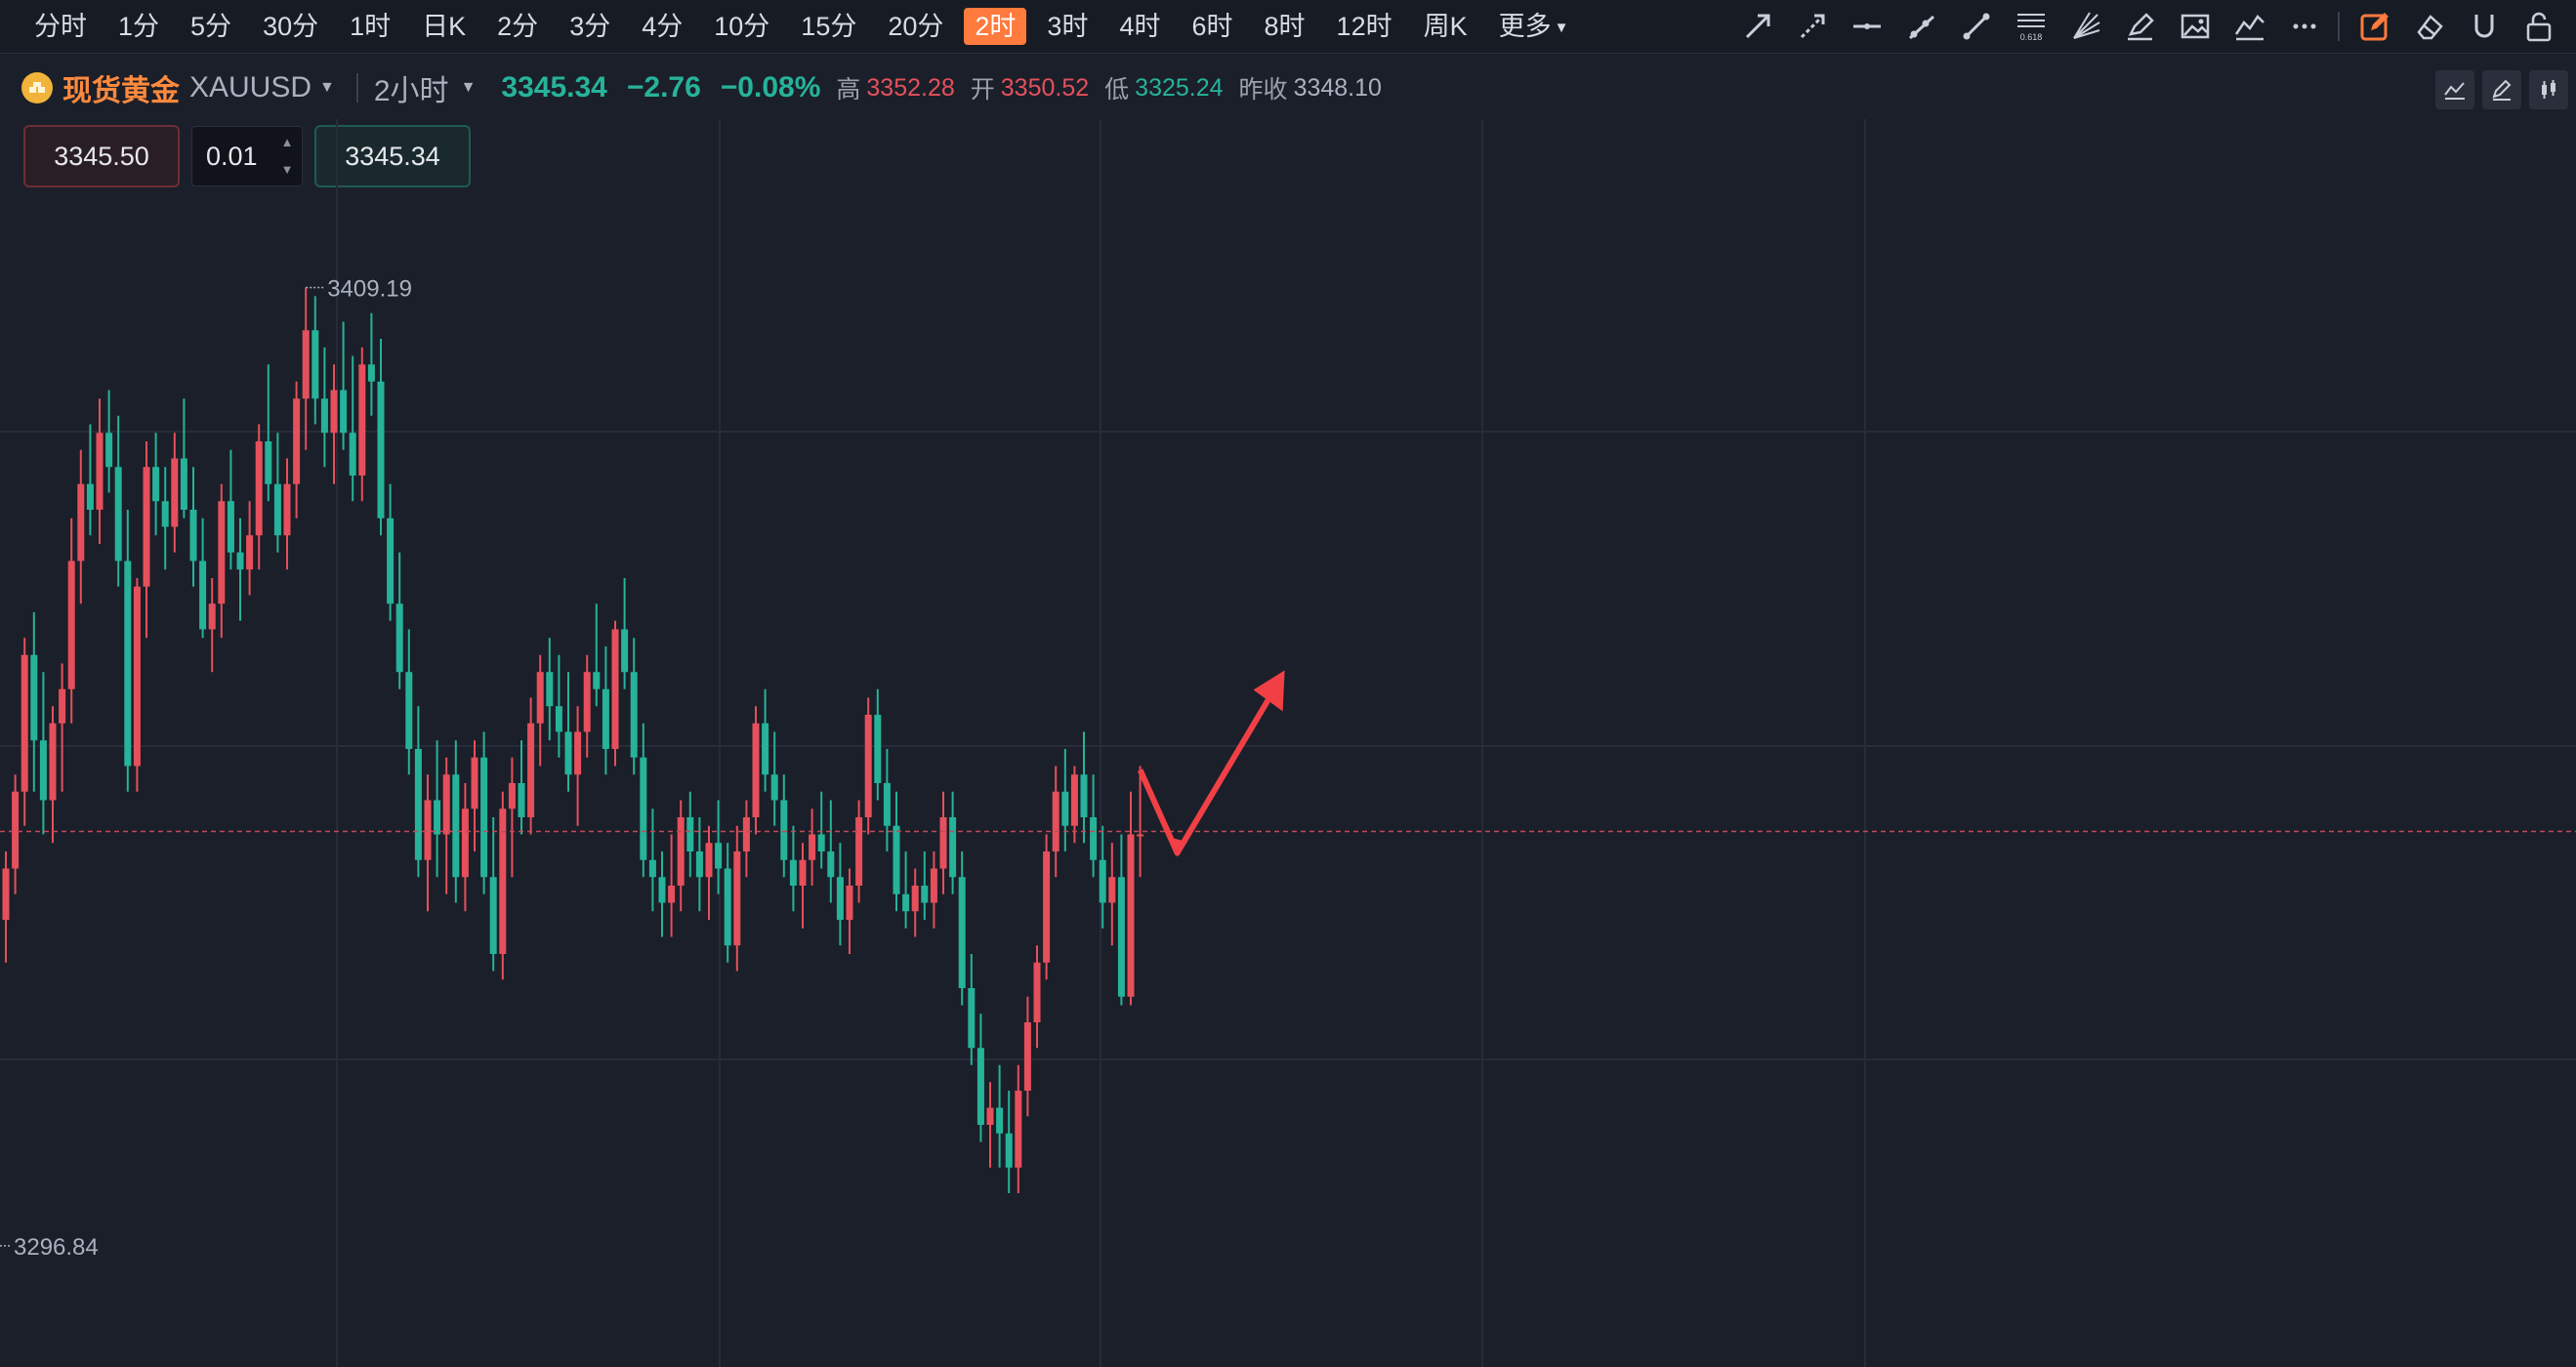 The image size is (2576, 1367). I want to click on sell-price-button: 3345.50, so click(101, 156).